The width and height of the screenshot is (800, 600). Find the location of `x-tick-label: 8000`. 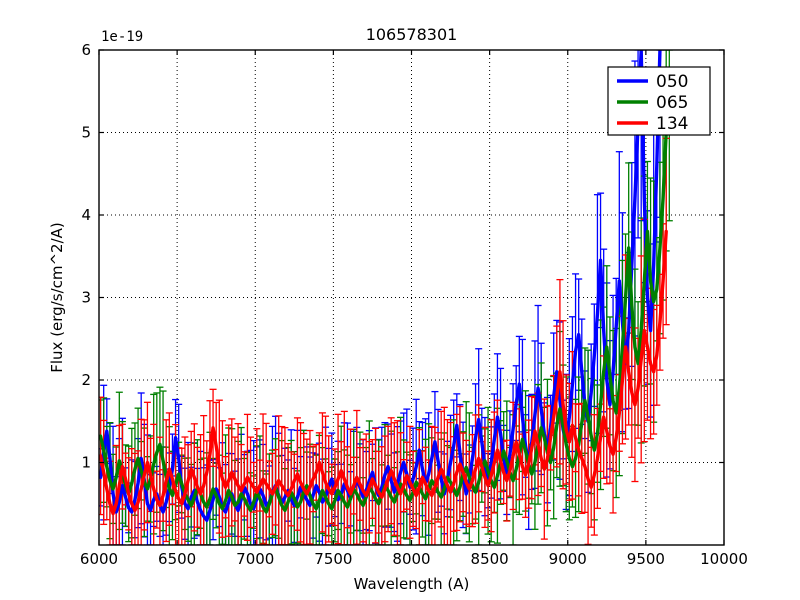

x-tick-label: 8000 is located at coordinates (411, 559).